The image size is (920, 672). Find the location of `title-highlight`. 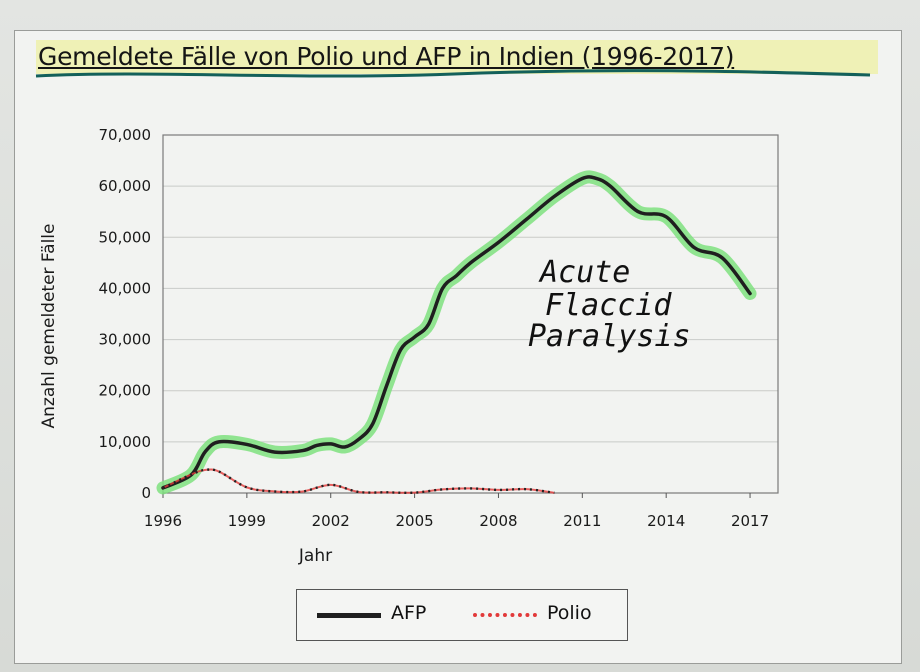

title-highlight is located at coordinates (457, 57).